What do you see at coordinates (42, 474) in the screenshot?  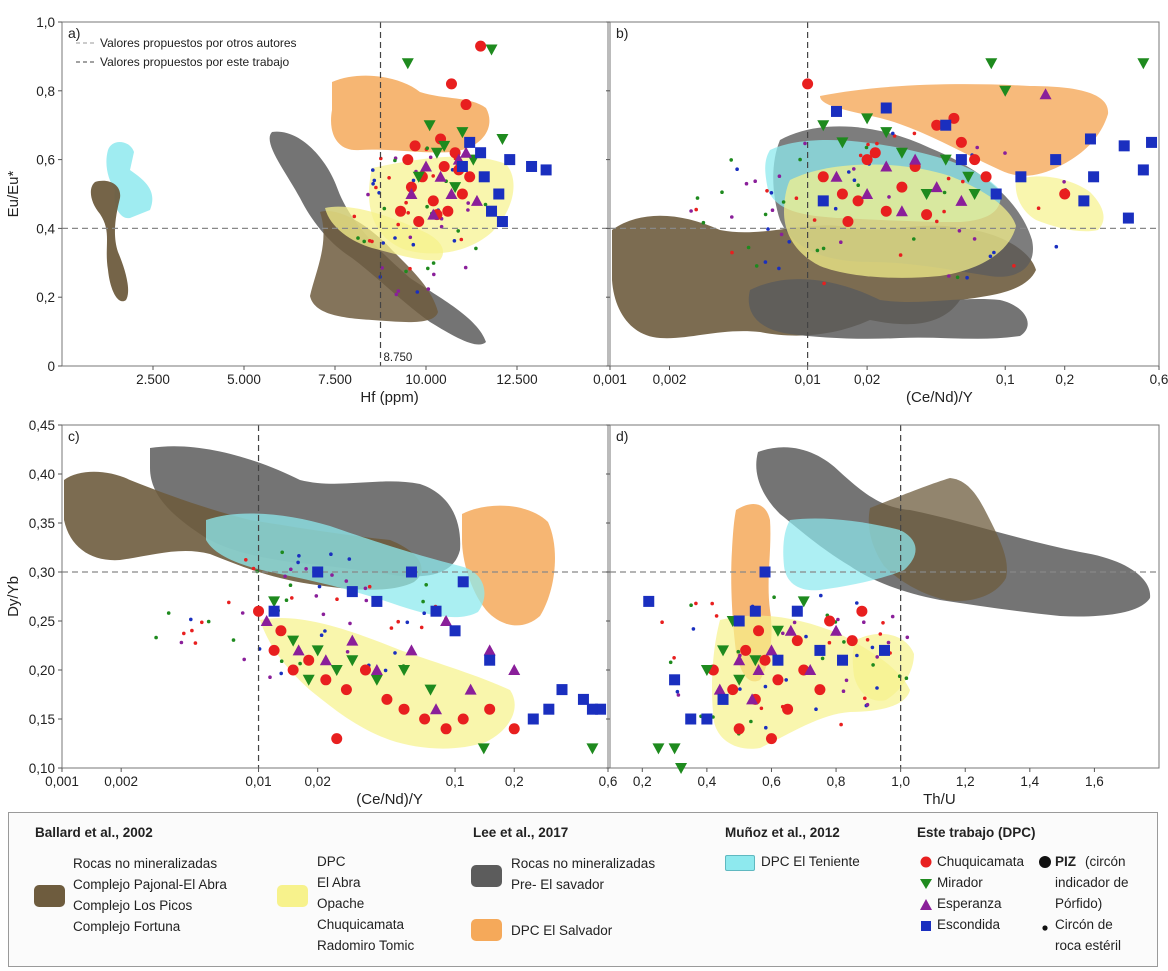 I see `y-tick-label: 0,40` at bounding box center [42, 474].